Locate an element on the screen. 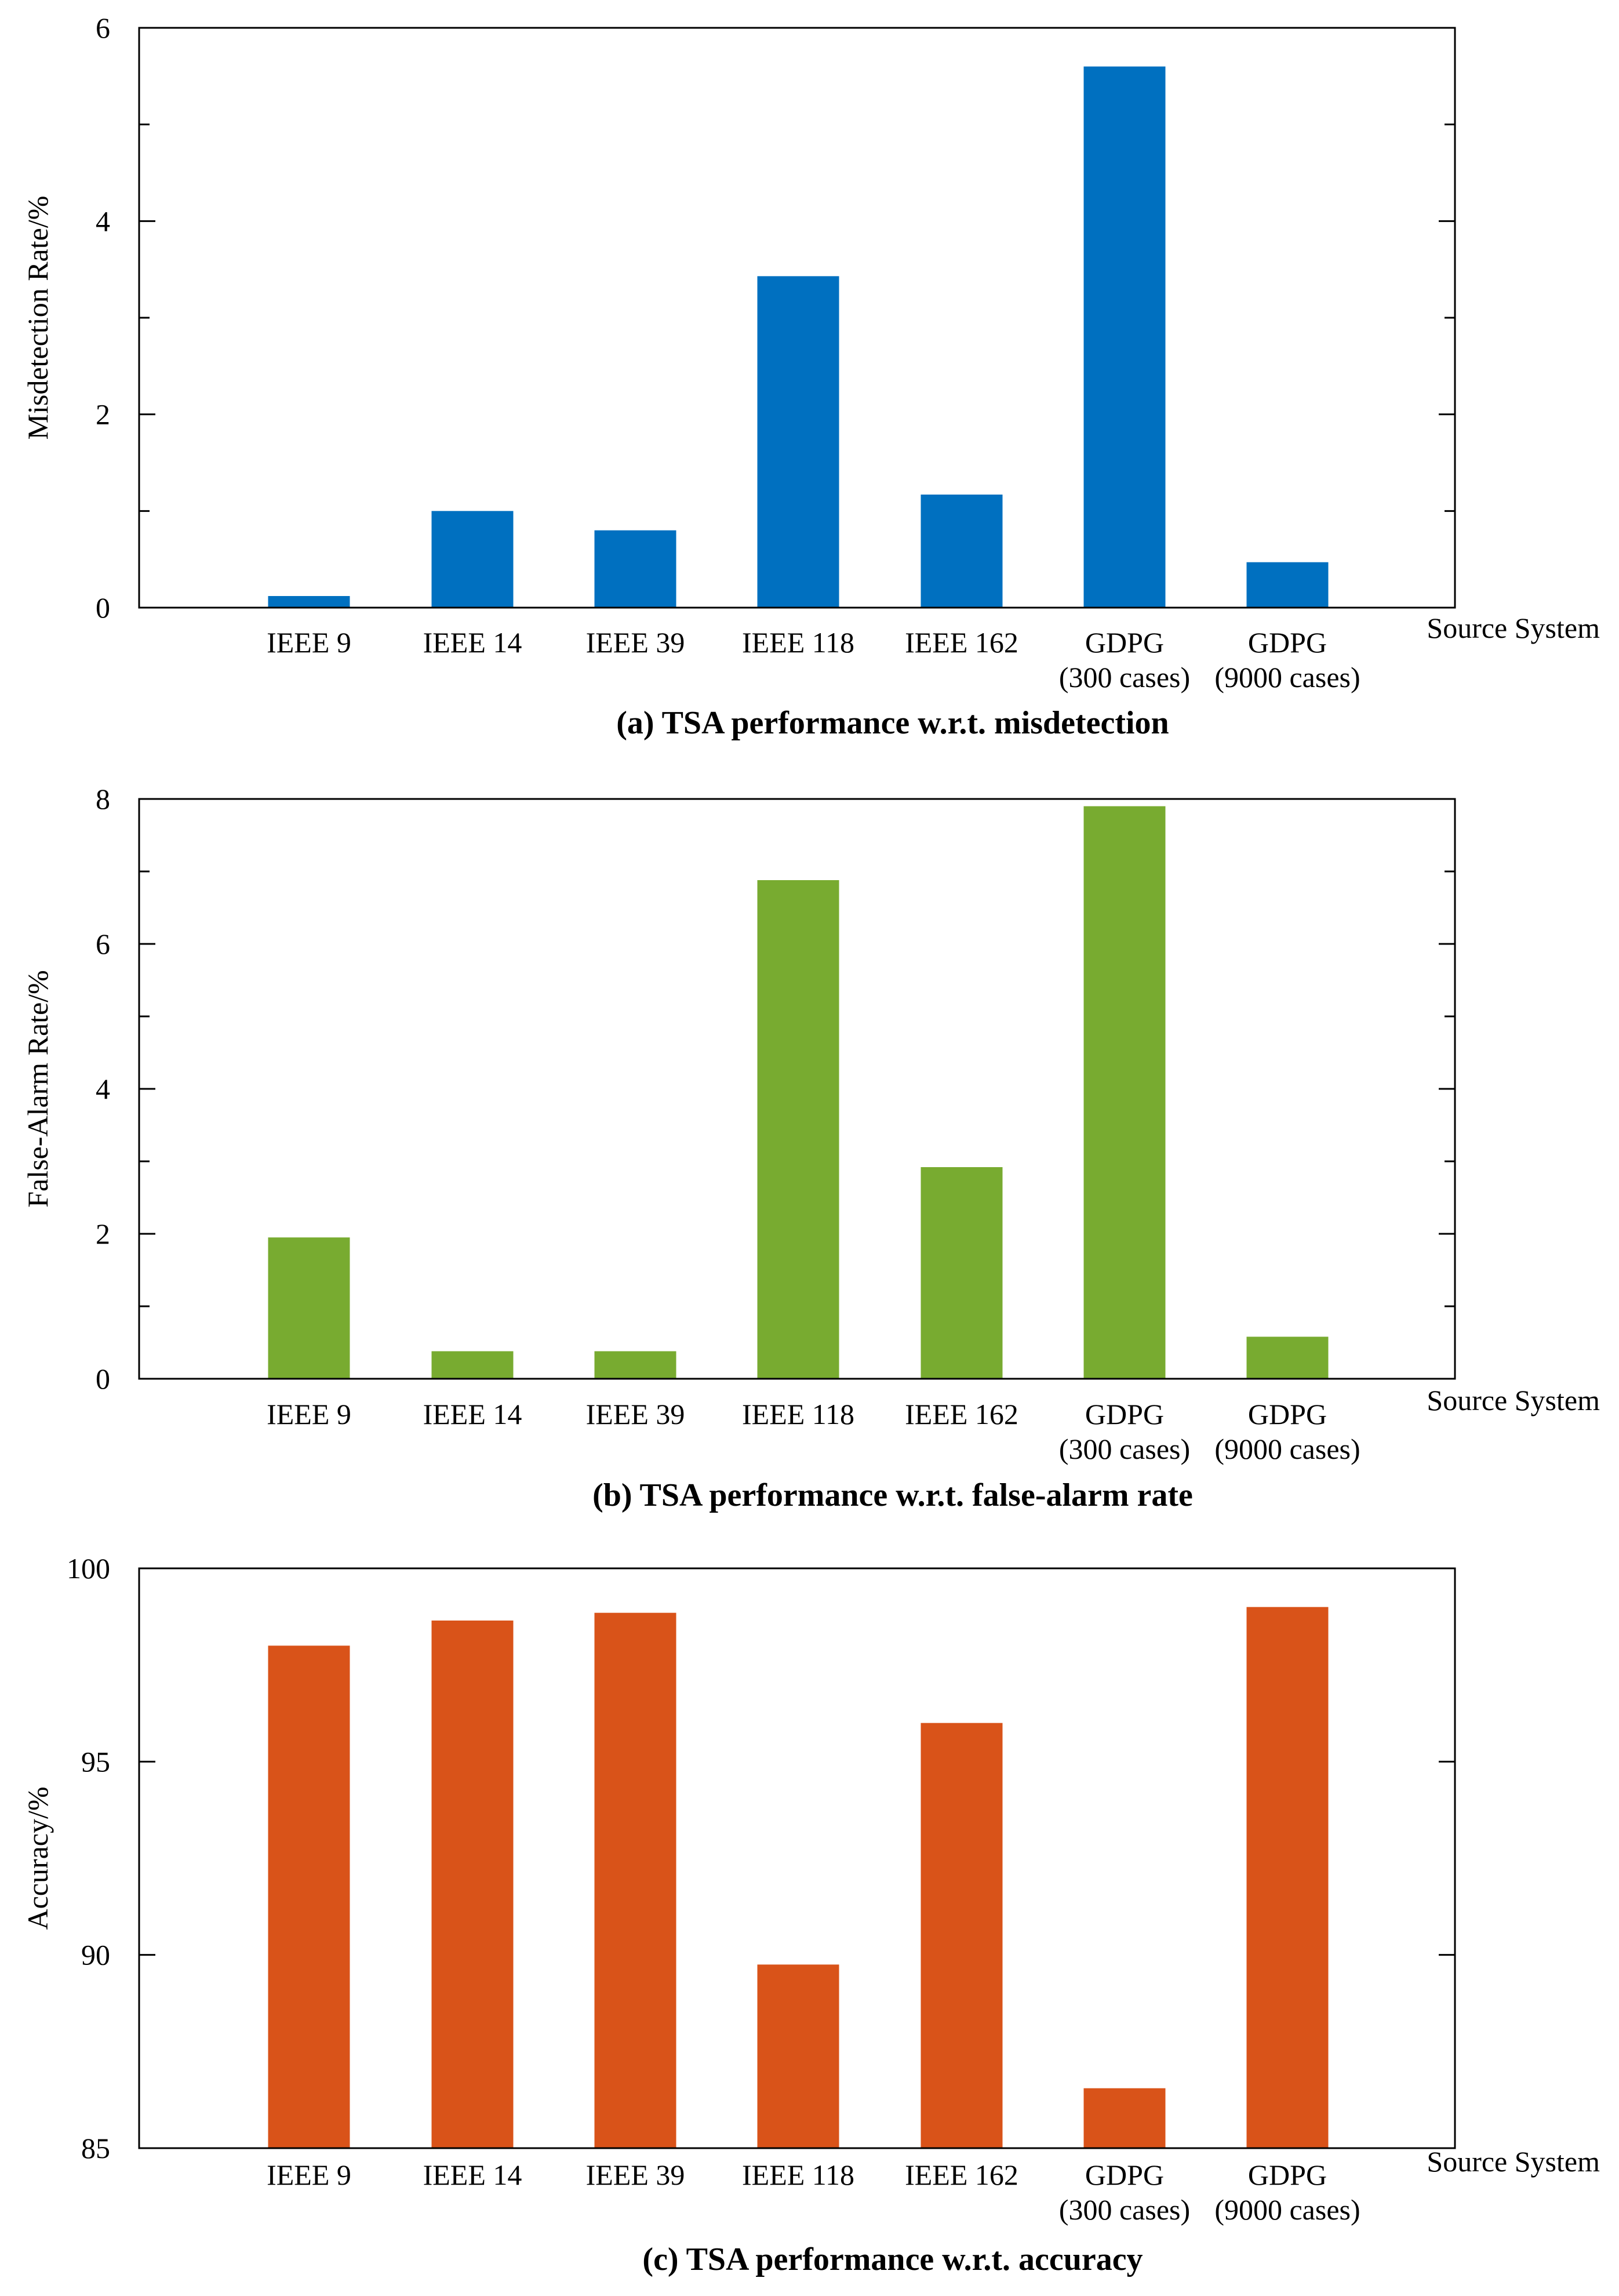 The width and height of the screenshot is (1619, 2296). y-tick-label: 95 is located at coordinates (95, 1761).